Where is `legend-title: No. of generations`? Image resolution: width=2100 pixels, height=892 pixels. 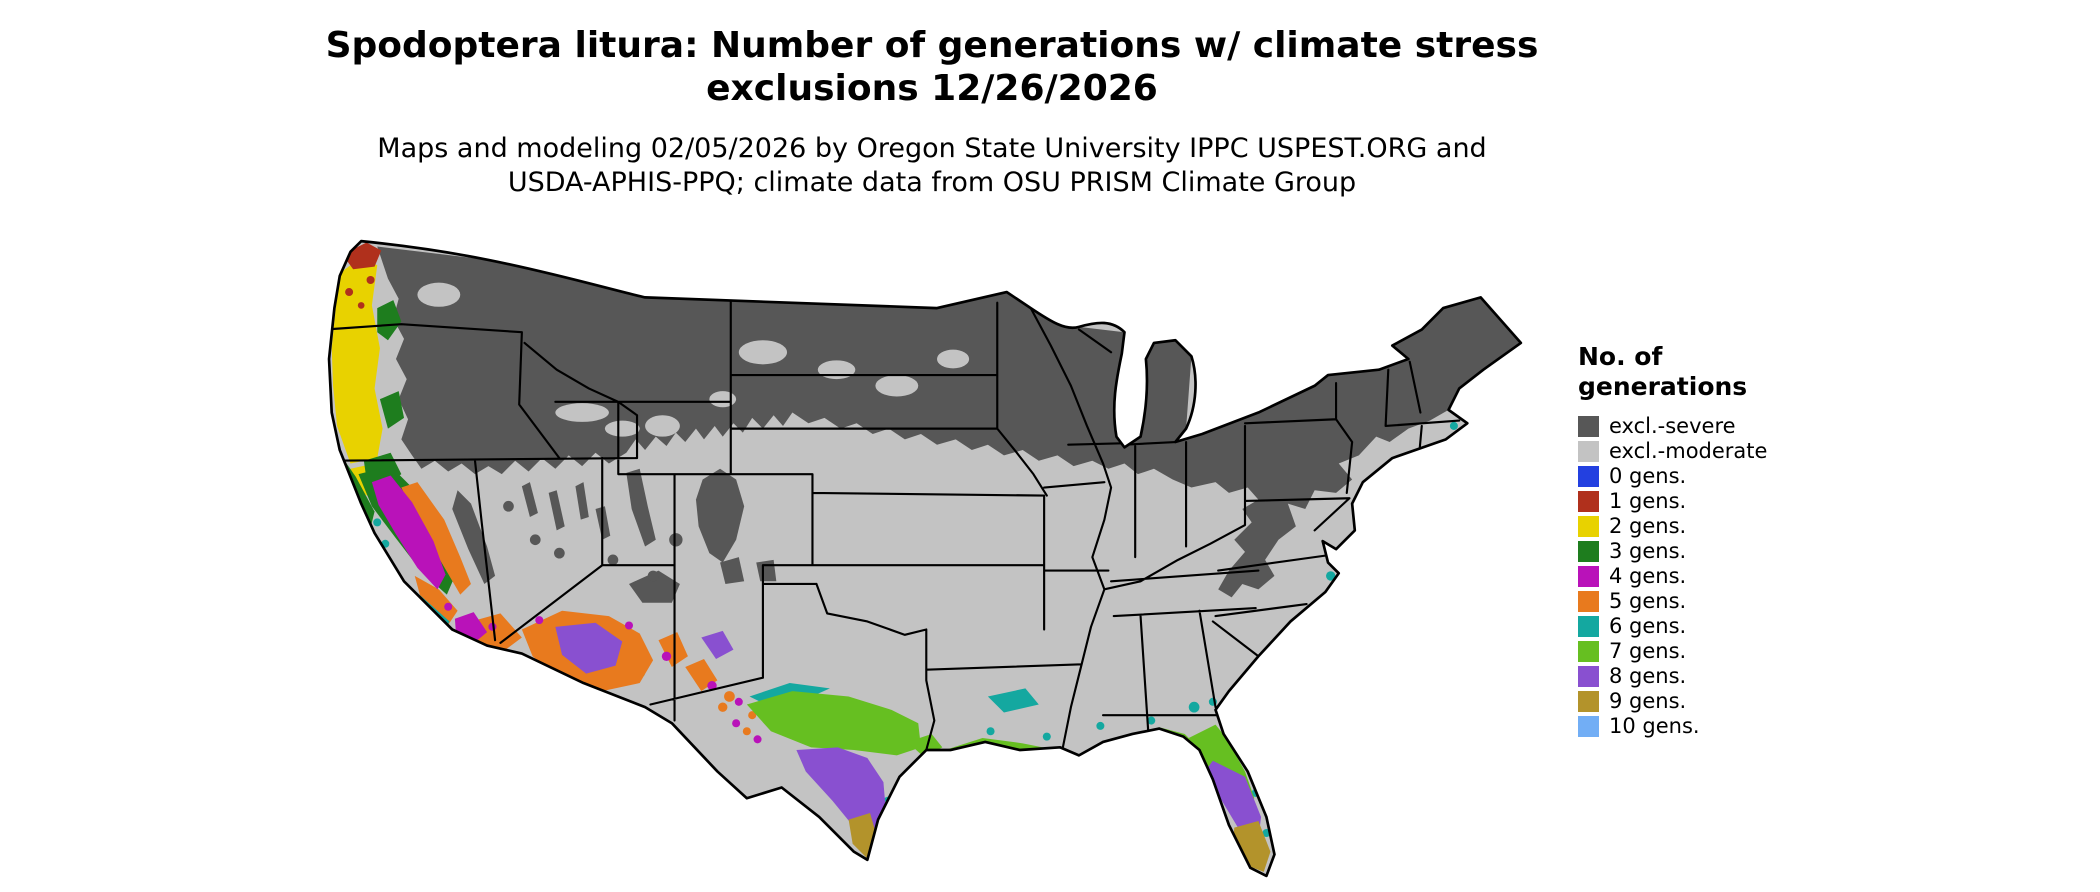 legend-title: No. of generations is located at coordinates (1708, 372).